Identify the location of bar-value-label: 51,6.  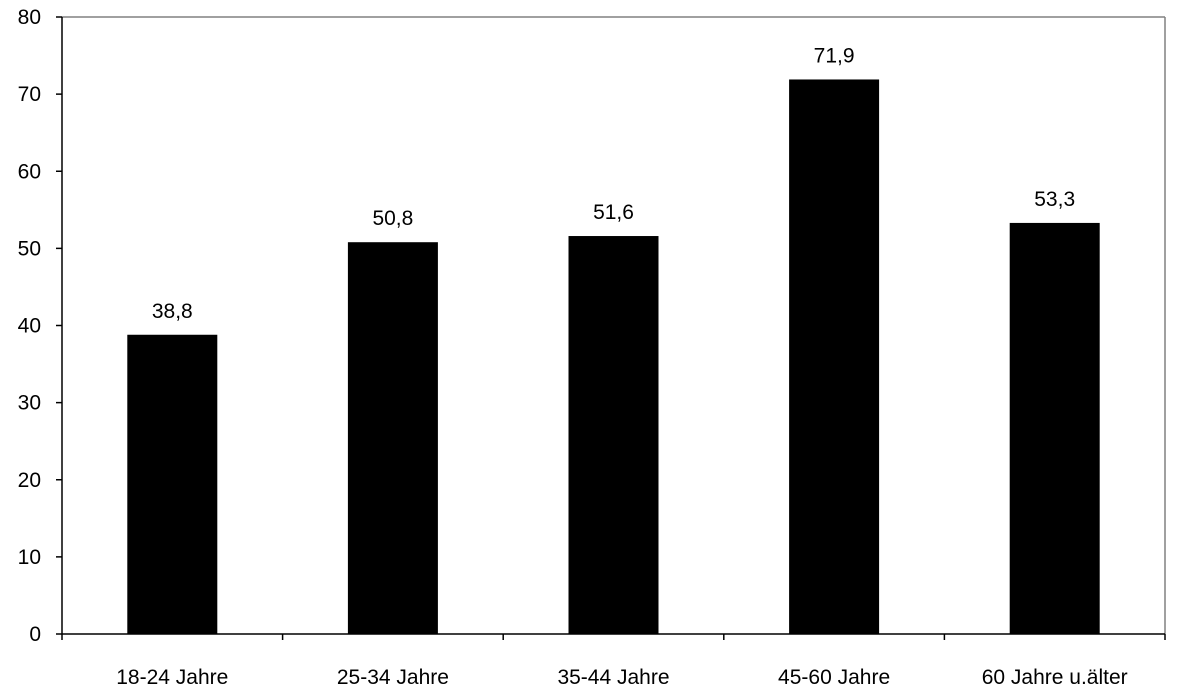
(613, 212).